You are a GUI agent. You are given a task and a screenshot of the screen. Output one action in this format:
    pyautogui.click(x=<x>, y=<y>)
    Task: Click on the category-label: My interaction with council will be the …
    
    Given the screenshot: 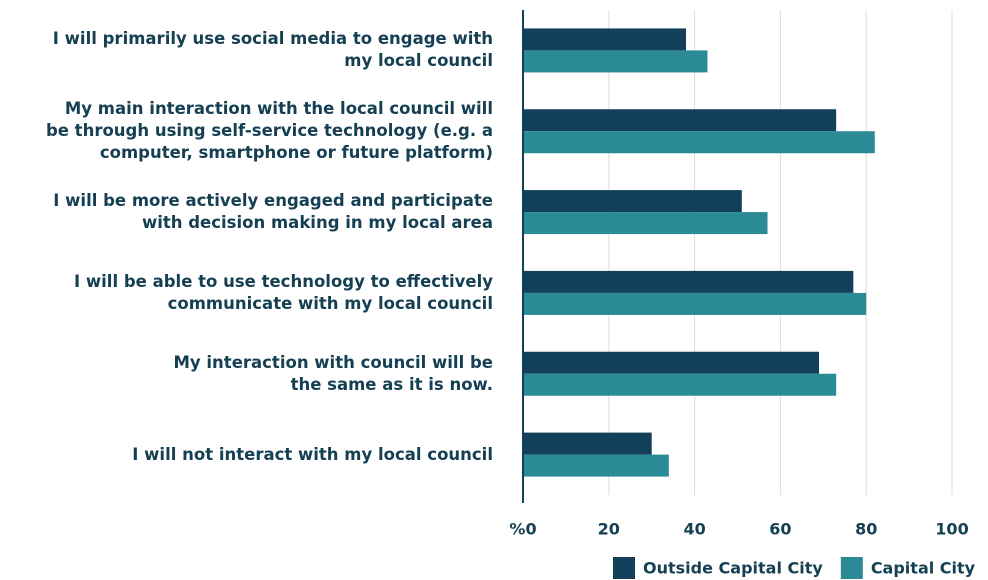 What is the action you would take?
    pyautogui.click(x=333, y=373)
    